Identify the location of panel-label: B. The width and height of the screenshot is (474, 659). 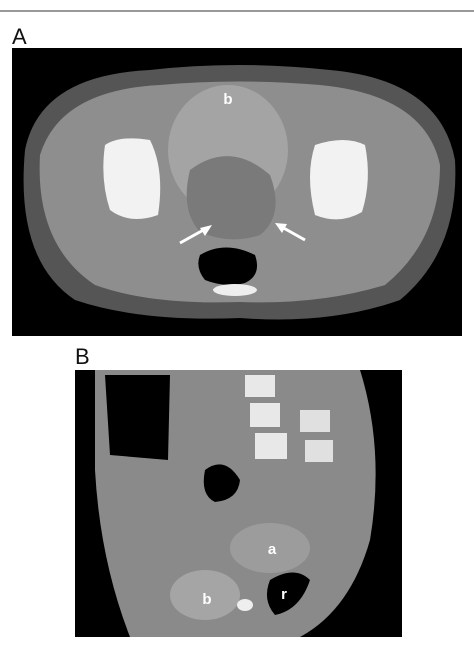
(82, 356).